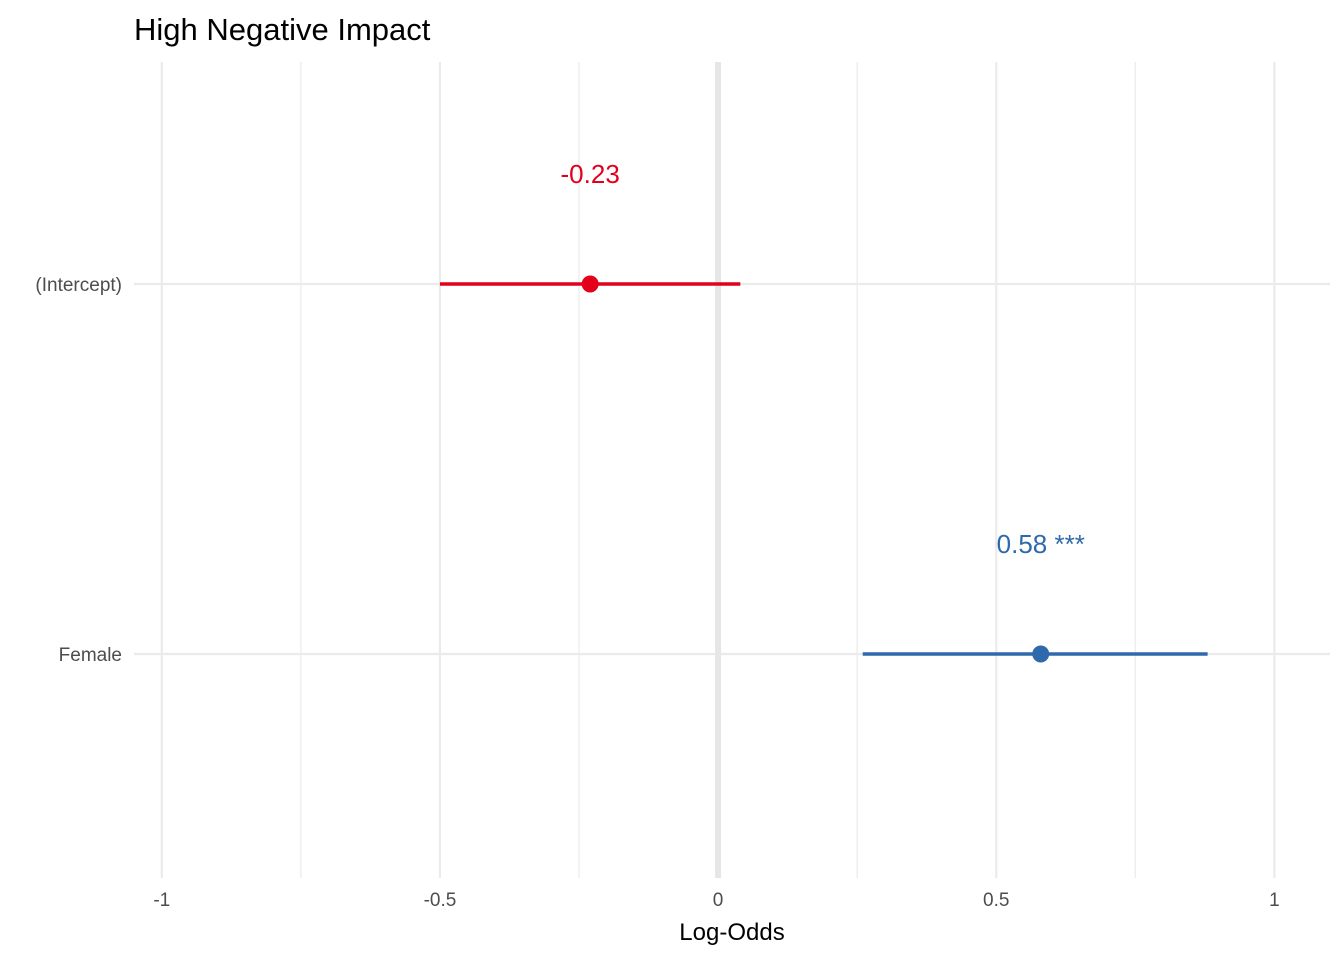  What do you see at coordinates (590, 174) in the screenshot?
I see `estimate-label: -0.23` at bounding box center [590, 174].